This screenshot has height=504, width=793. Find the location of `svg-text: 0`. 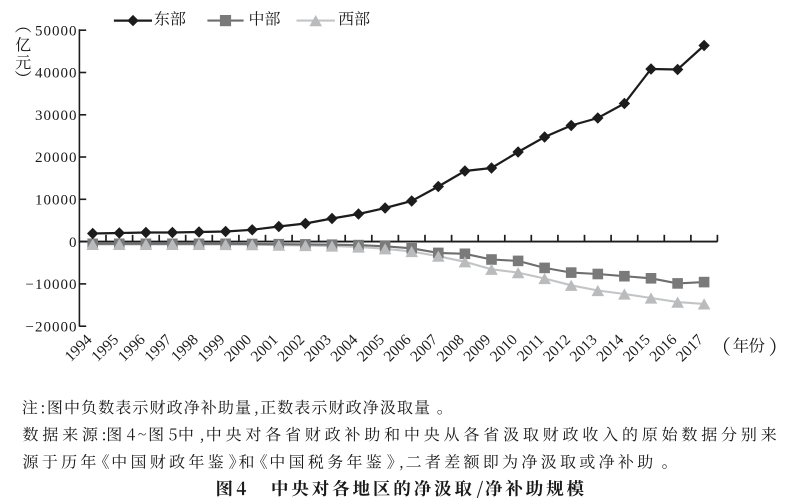

svg-text: 0 is located at coordinates (73, 243).